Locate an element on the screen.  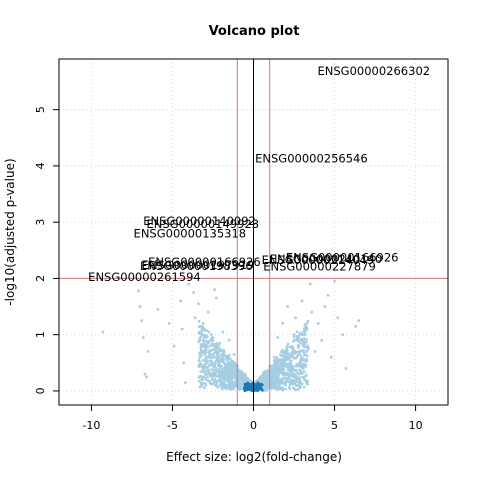
gene-label: ENSG00000149923 is located at coordinates (203, 224).